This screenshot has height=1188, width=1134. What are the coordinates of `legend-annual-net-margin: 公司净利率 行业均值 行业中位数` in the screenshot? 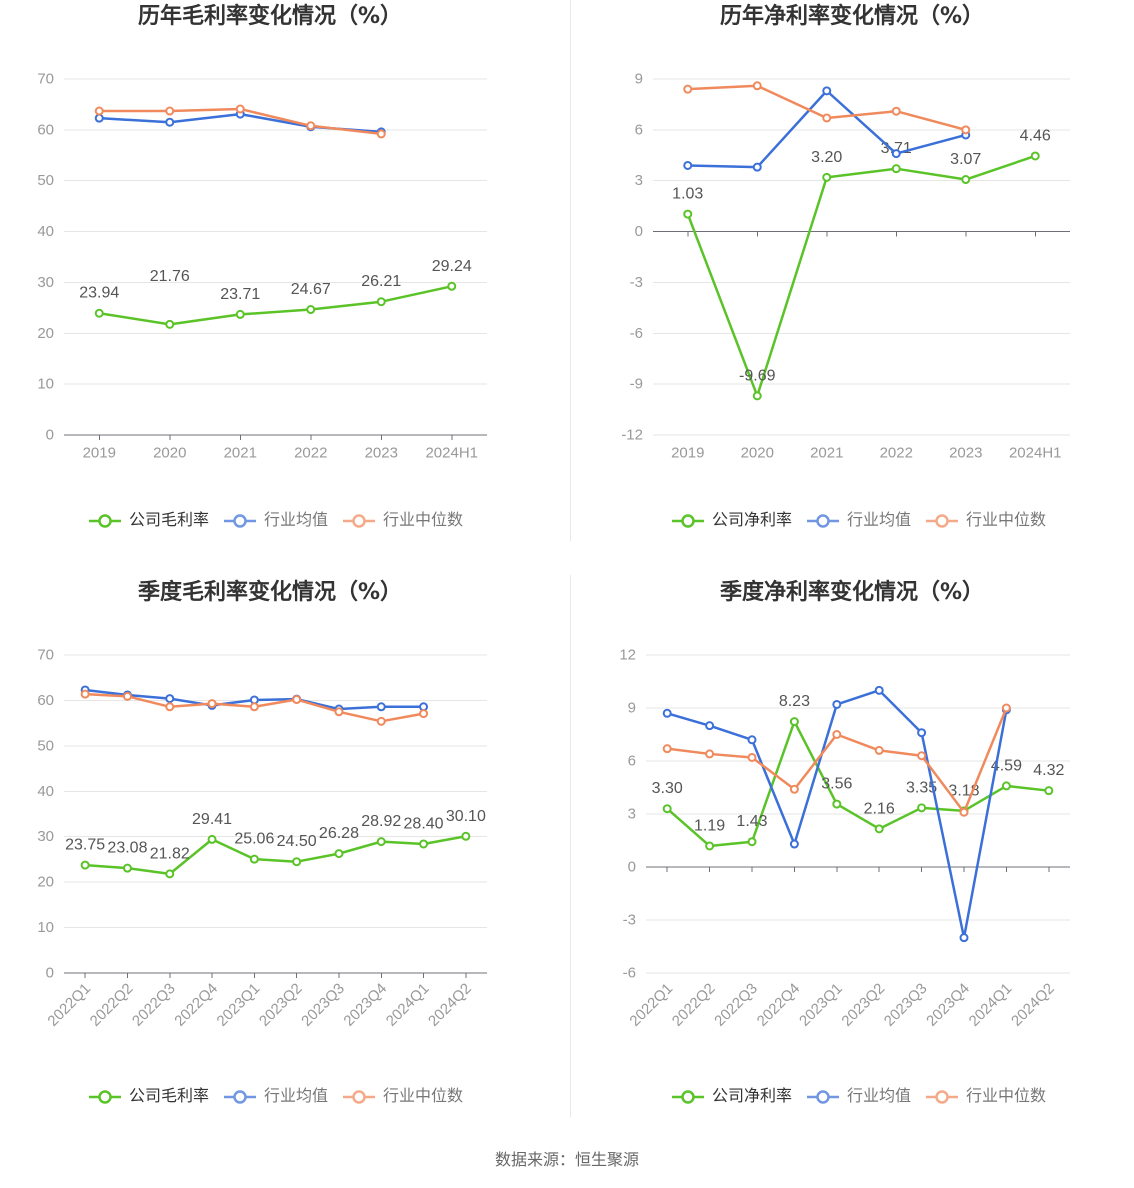 It's located at (859, 521).